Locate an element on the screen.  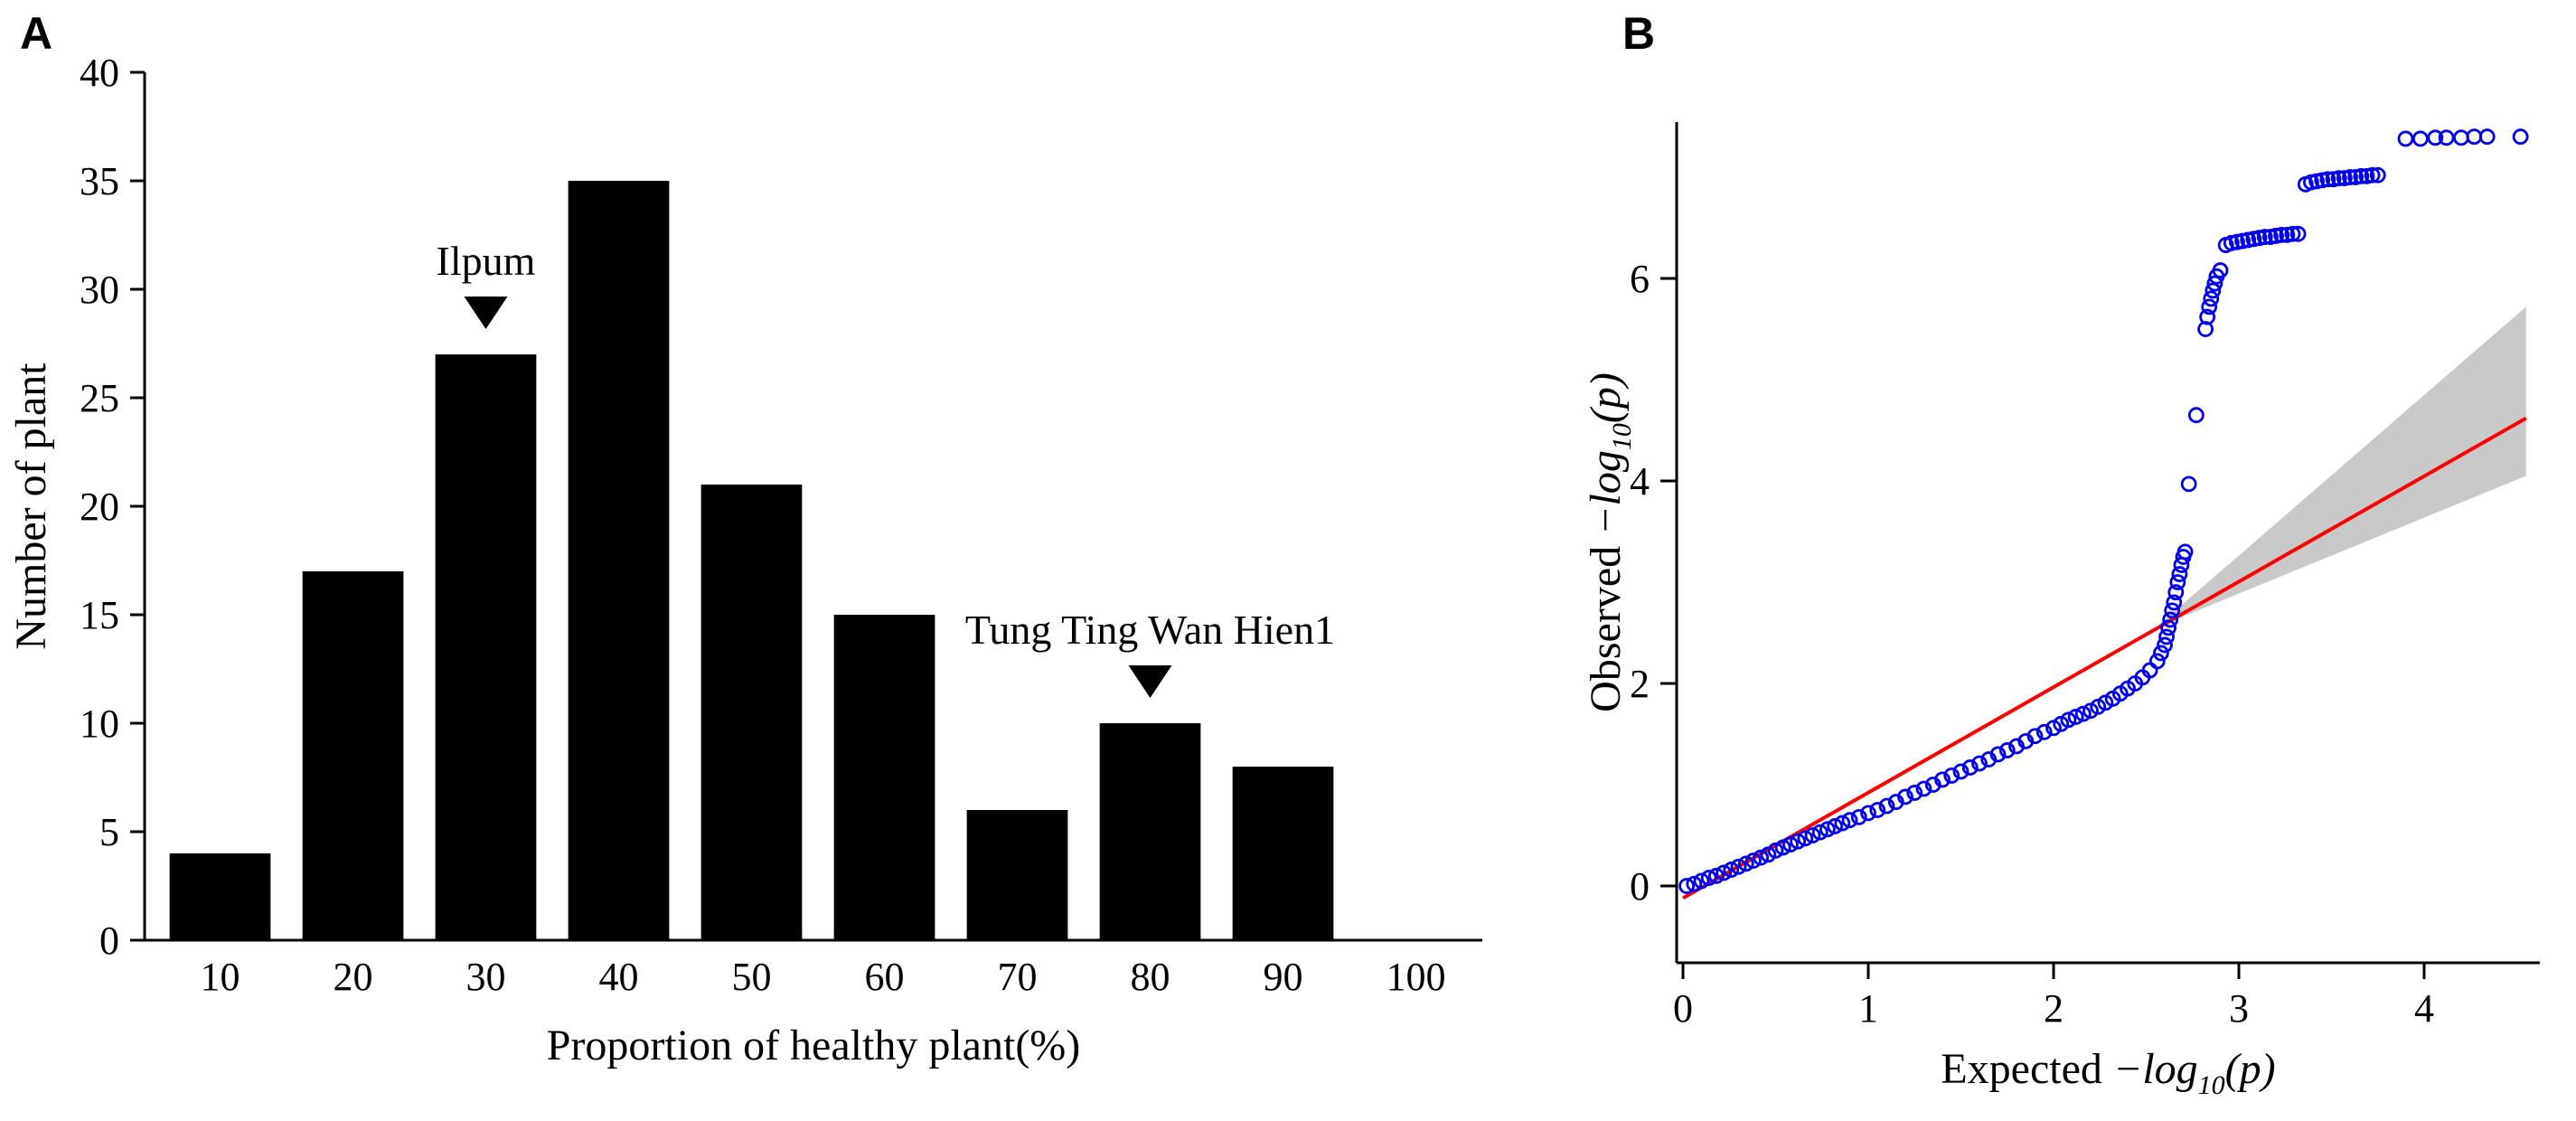
x-tick-label: 60 is located at coordinates (885, 977).